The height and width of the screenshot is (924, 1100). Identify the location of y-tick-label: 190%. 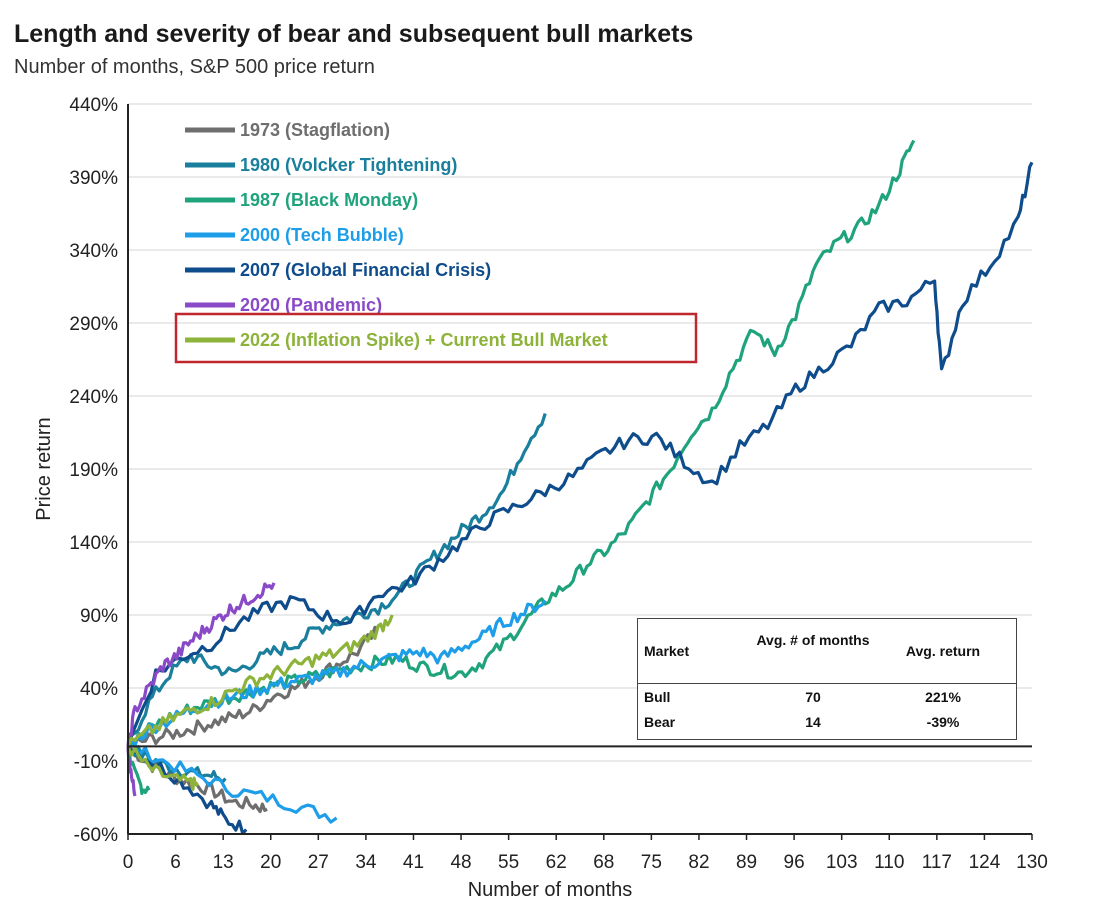
(93, 470).